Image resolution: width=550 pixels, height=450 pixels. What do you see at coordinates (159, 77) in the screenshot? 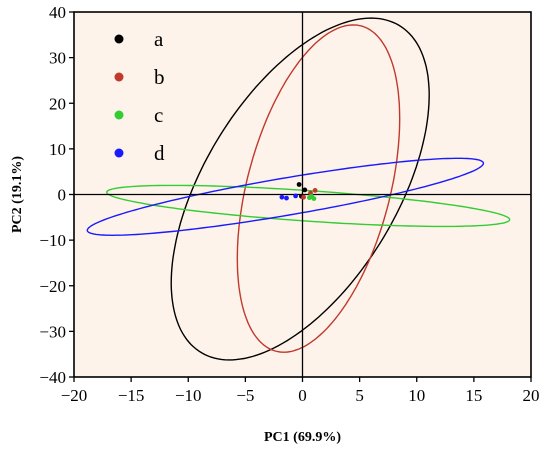
I see `legend-label-b: b` at bounding box center [159, 77].